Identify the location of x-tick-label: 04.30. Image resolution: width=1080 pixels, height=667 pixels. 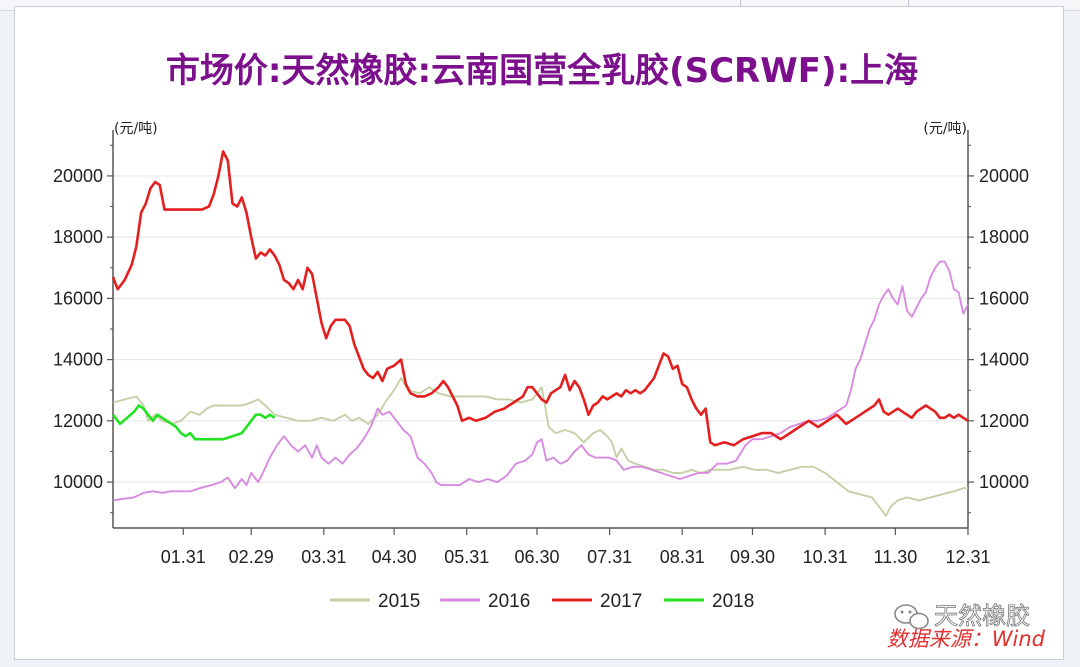
(394, 557).